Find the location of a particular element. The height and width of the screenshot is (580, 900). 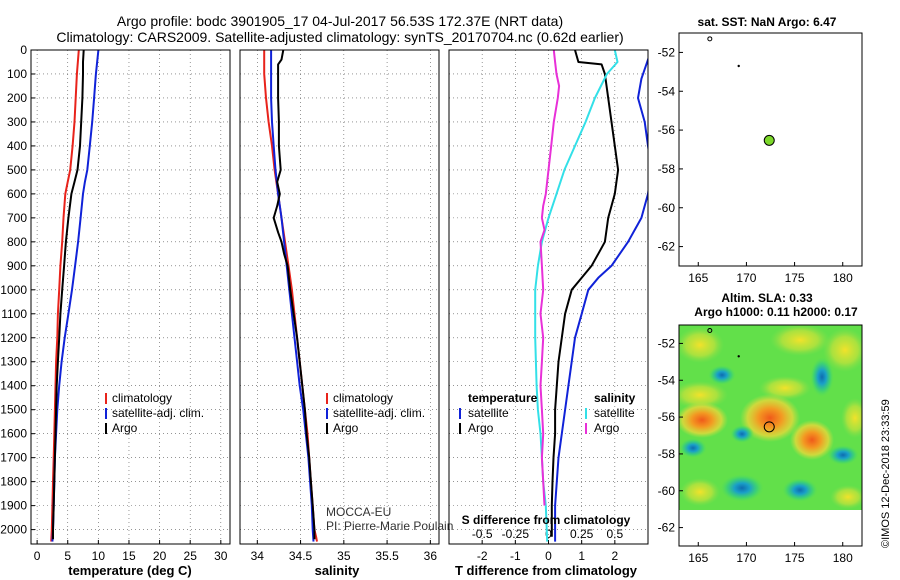

pi-annotation: PI: Pierre-Marie Poulain is located at coordinates (389, 526).